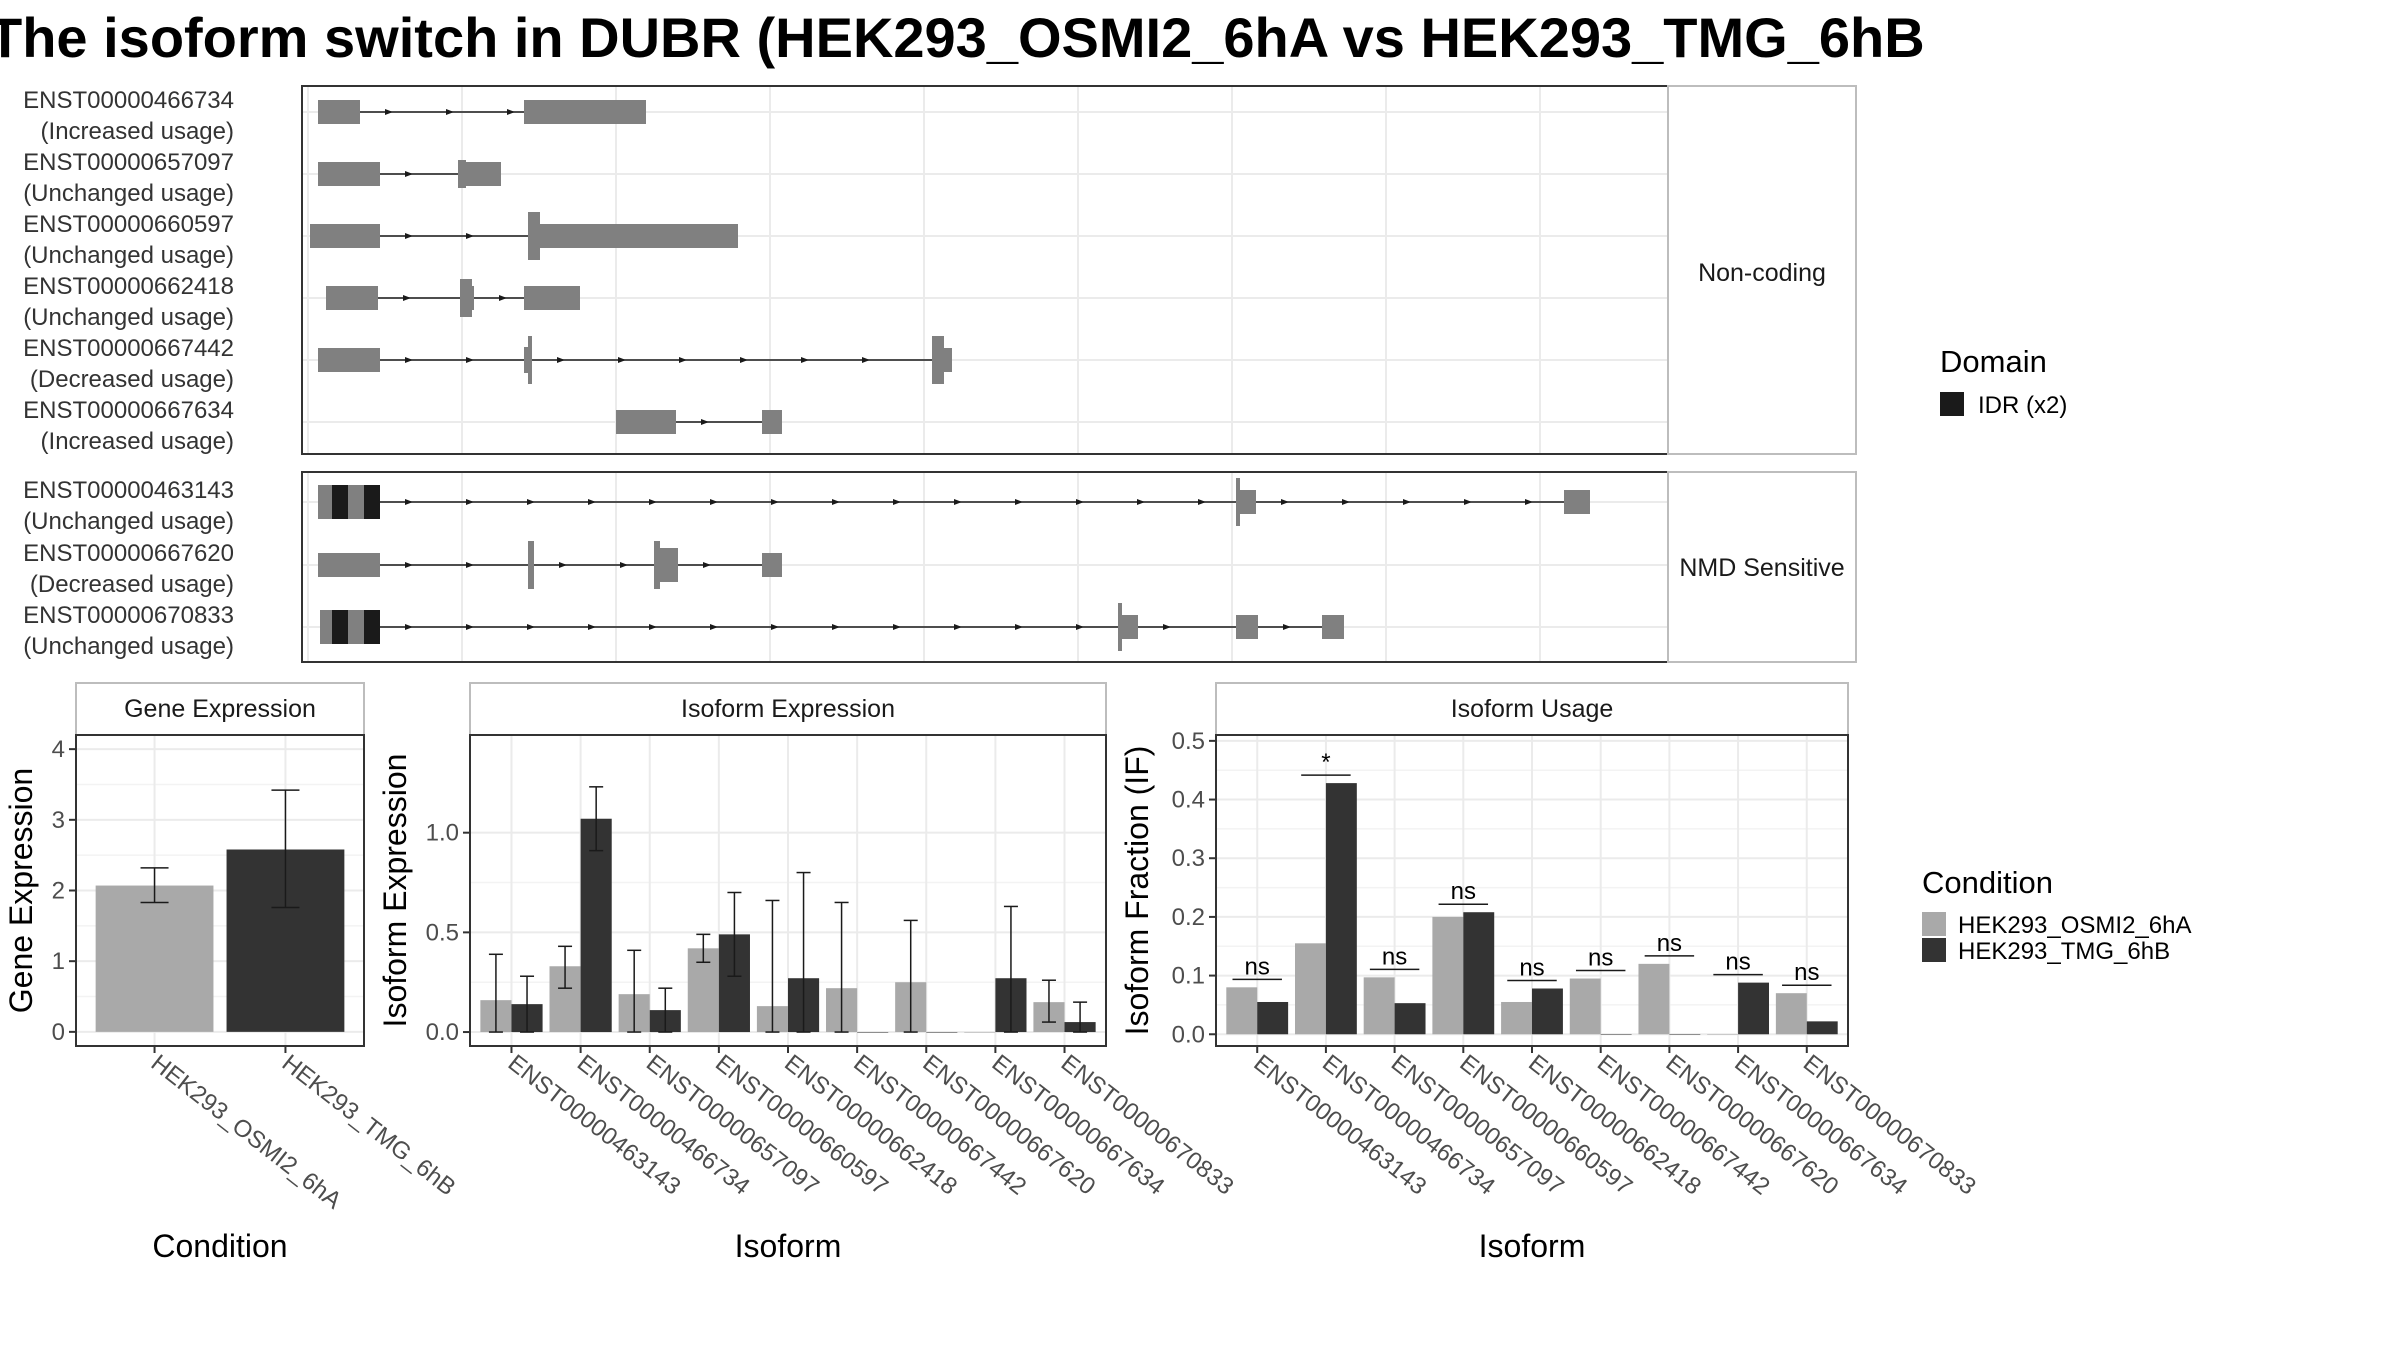 The height and width of the screenshot is (1350, 2400). What do you see at coordinates (219, 1246) in the screenshot?
I see `x-axis-title: Condition` at bounding box center [219, 1246].